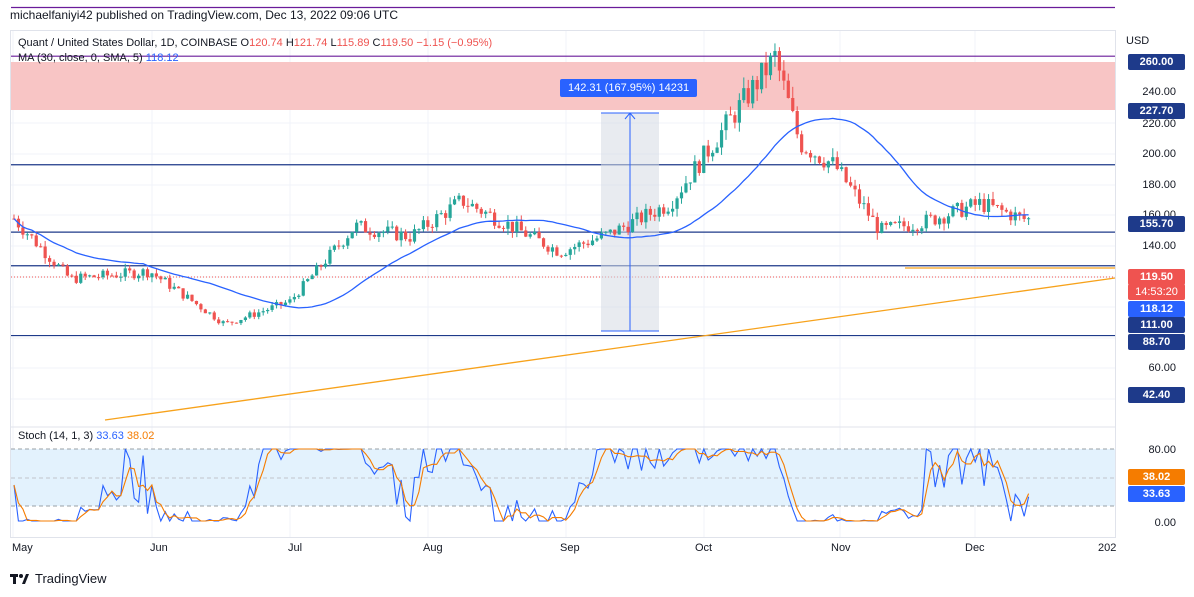 Image resolution: width=1194 pixels, height=597 pixels. Describe the element at coordinates (1156, 477) in the screenshot. I see `stoch-d-tag: 38.02` at that location.